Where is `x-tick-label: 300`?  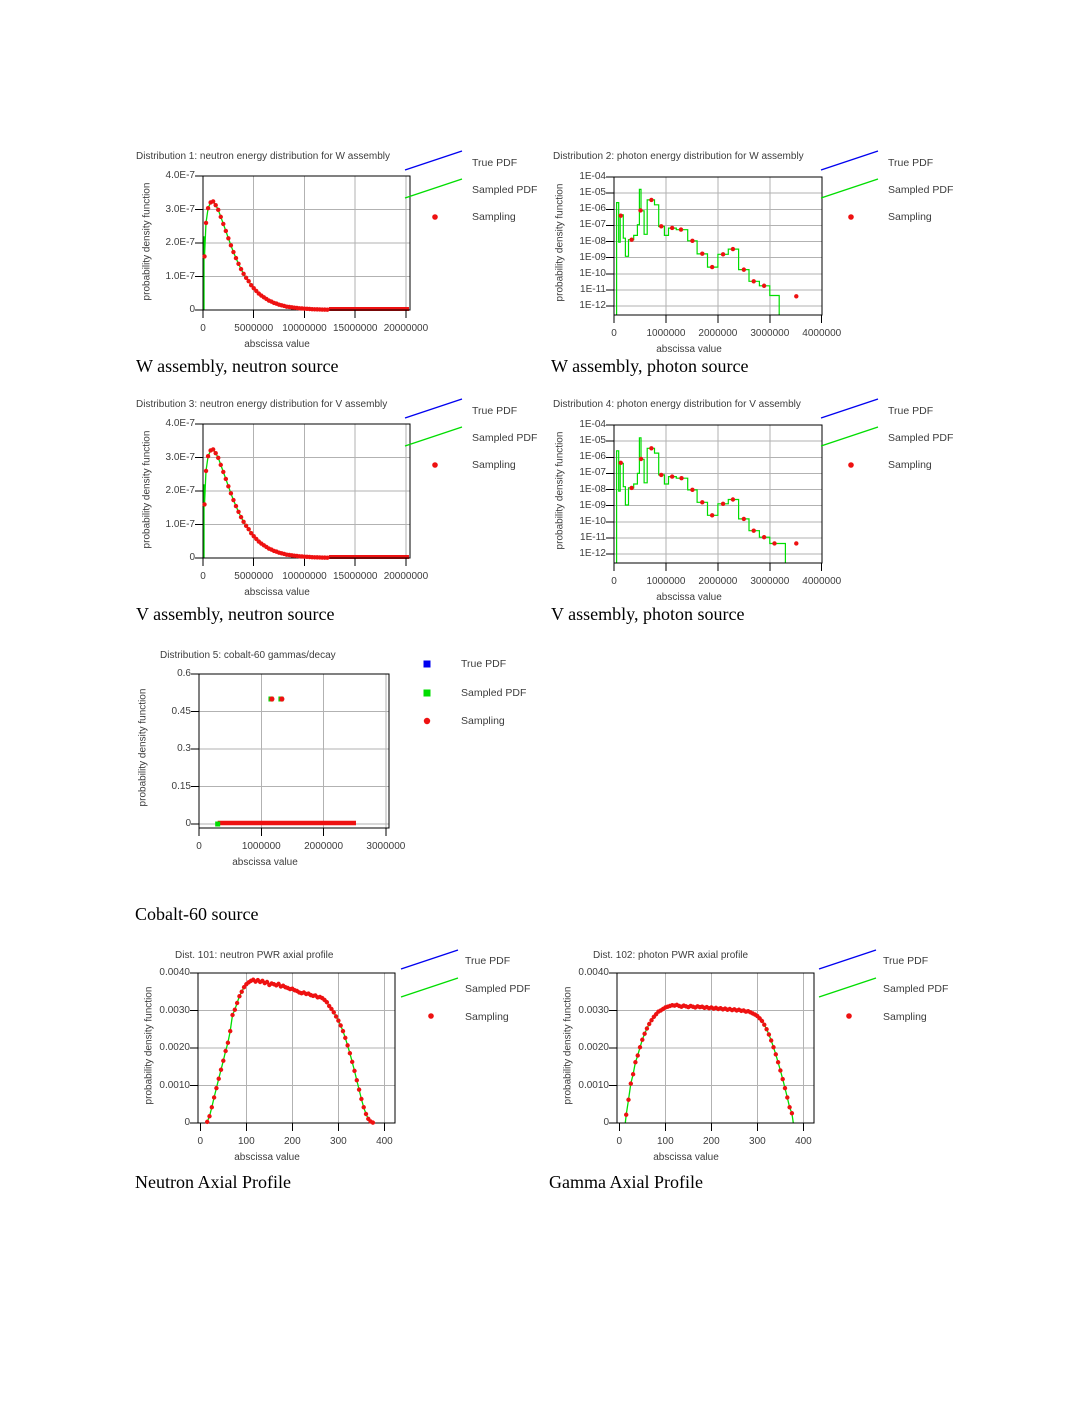 x-tick-label: 300 is located at coordinates (338, 1141).